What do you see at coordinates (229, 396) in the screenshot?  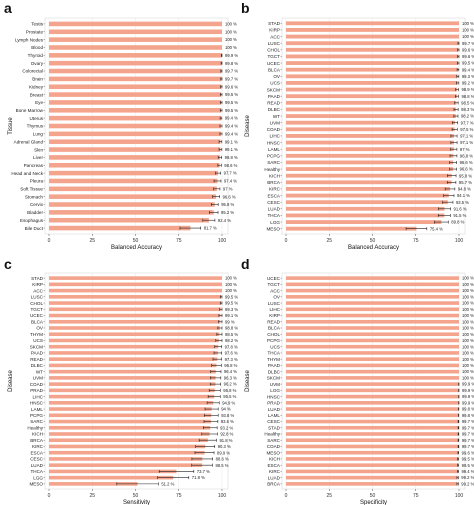 I see `data-label: 95.5 %` at bounding box center [229, 396].